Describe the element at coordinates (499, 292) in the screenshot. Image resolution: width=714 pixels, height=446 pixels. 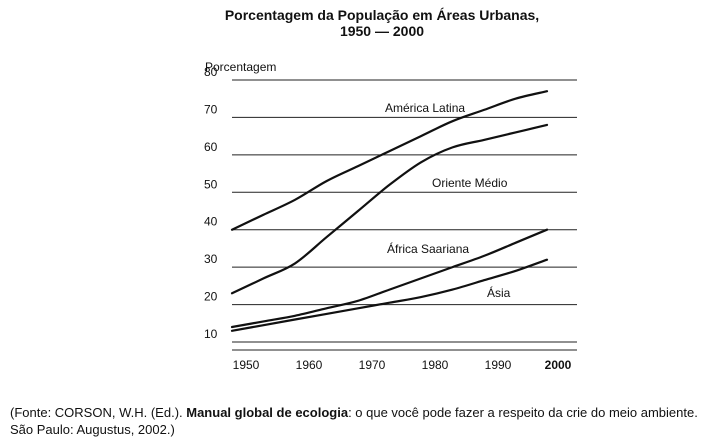
I see `series-label-asia: Ásia` at that location.